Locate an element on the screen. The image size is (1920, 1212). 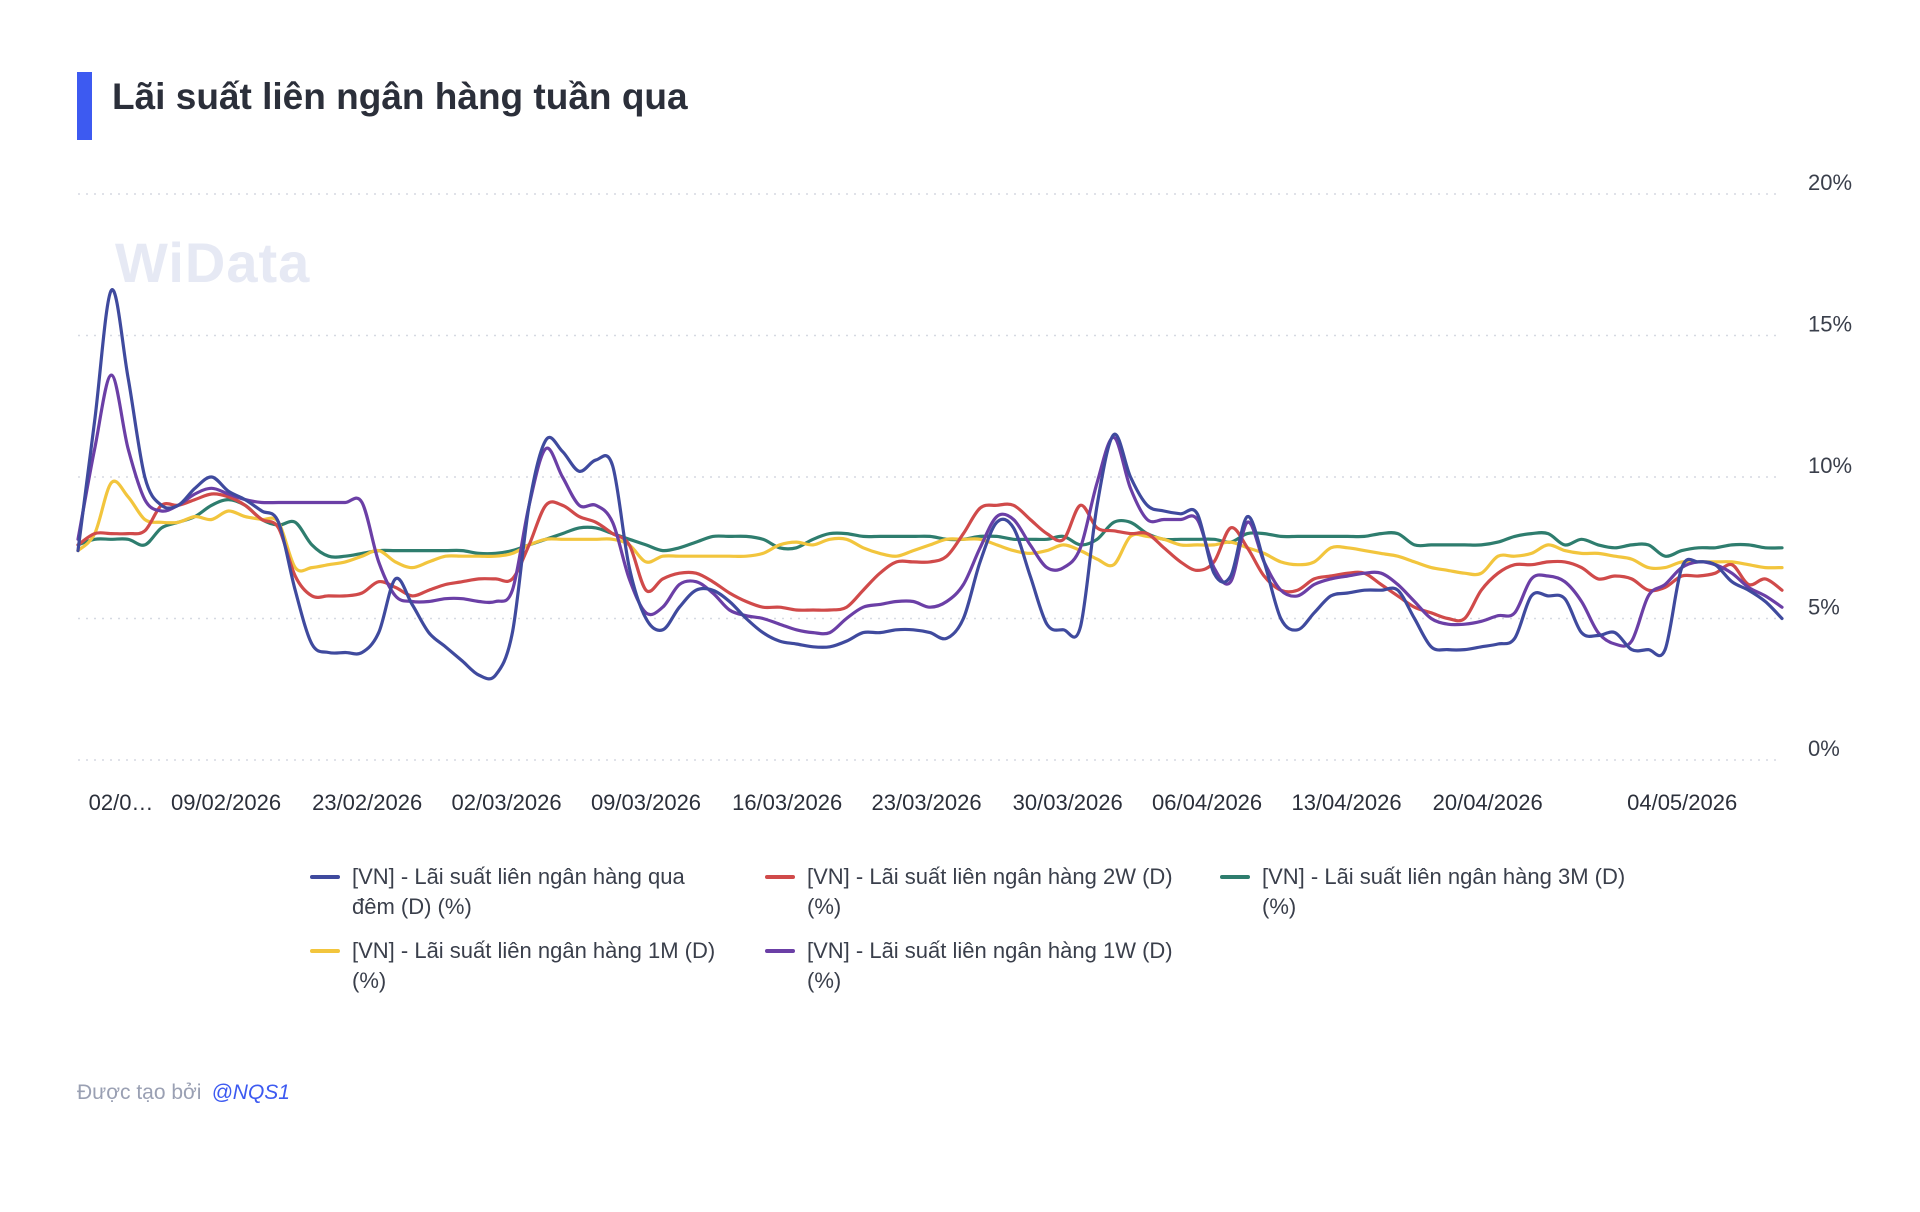
y-tick-label: 0% is located at coordinates (1824, 748).